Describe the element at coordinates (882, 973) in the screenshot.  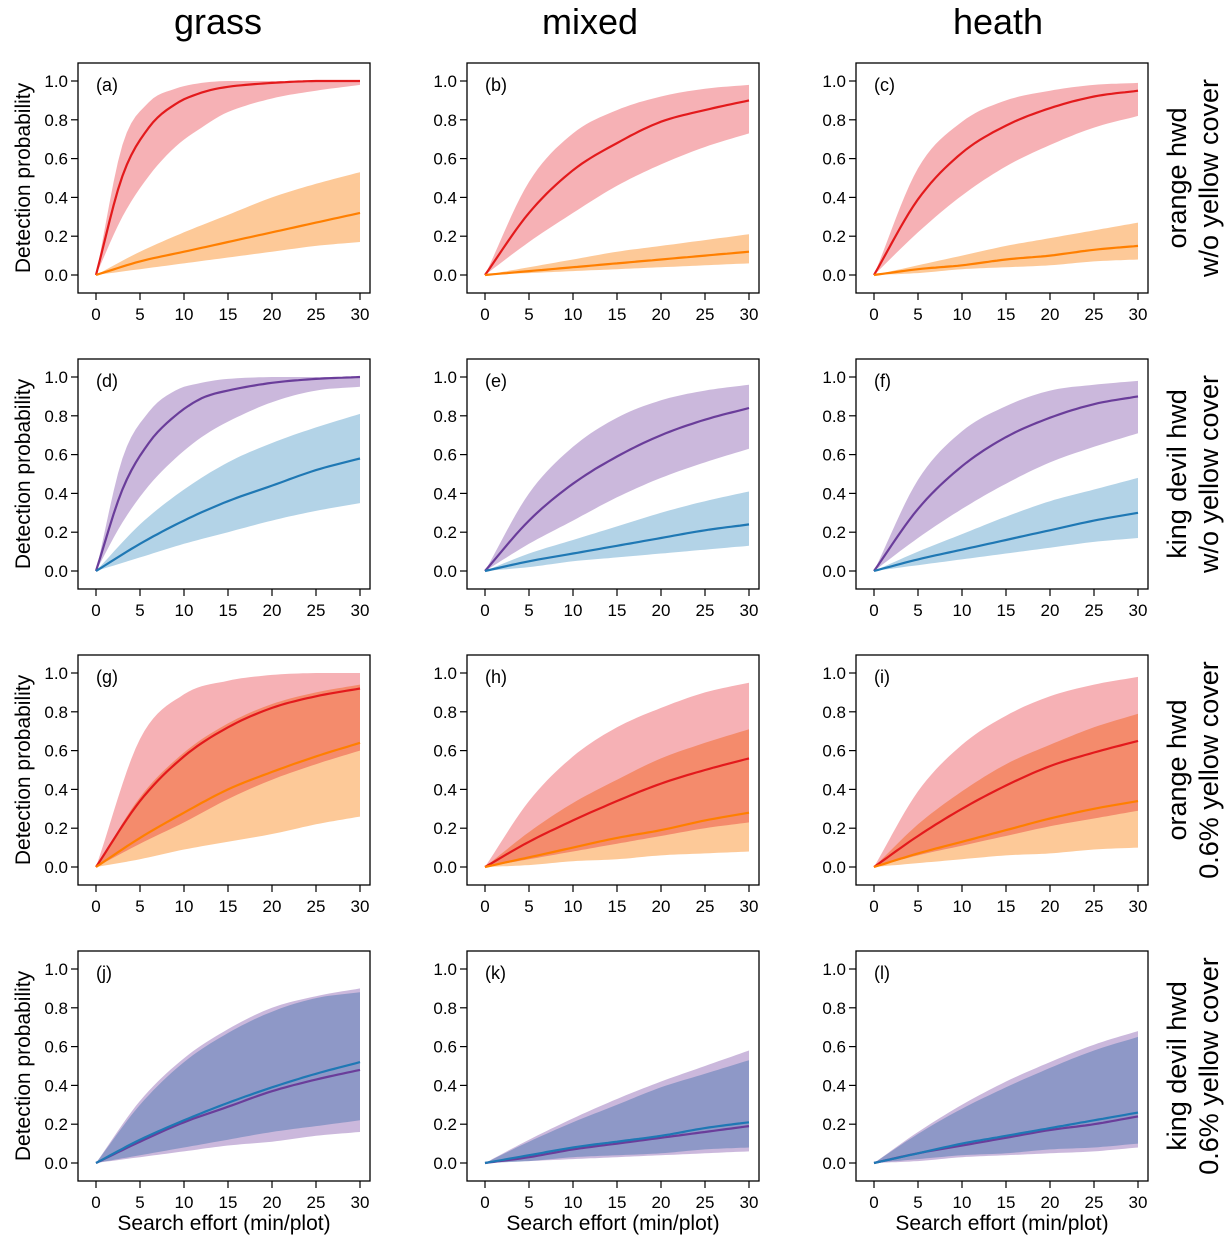
I see `panel-label: (l)` at that location.